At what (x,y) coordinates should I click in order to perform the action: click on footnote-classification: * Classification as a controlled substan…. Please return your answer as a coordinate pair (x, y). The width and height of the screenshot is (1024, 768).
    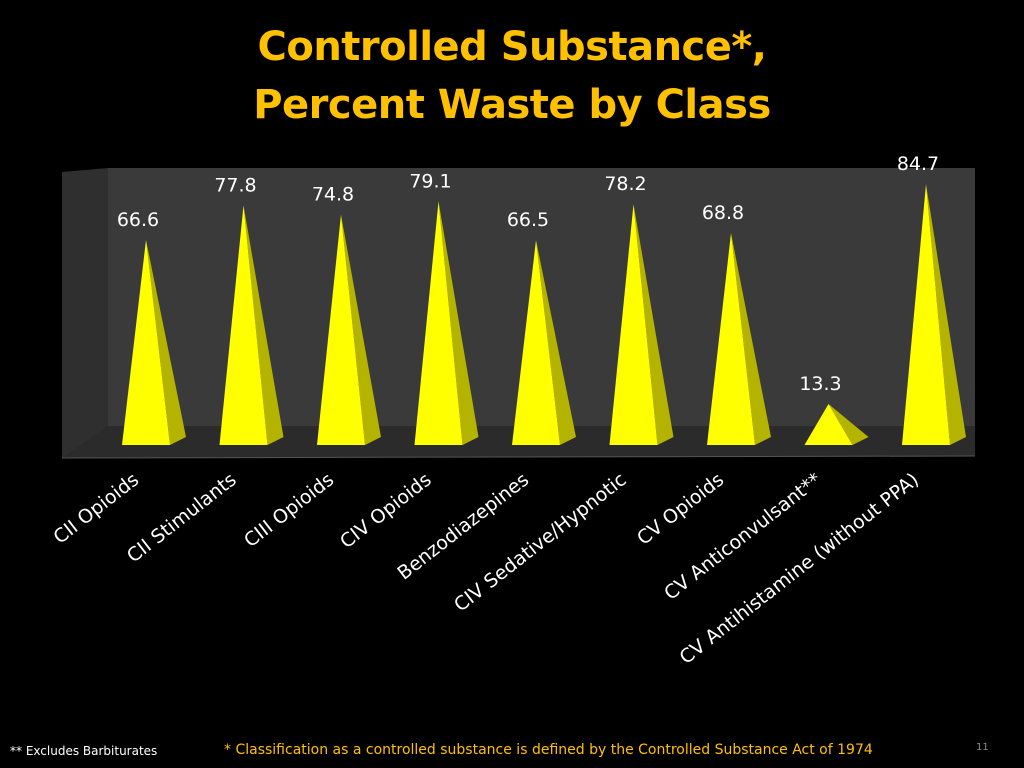
    Looking at the image, I should click on (548, 750).